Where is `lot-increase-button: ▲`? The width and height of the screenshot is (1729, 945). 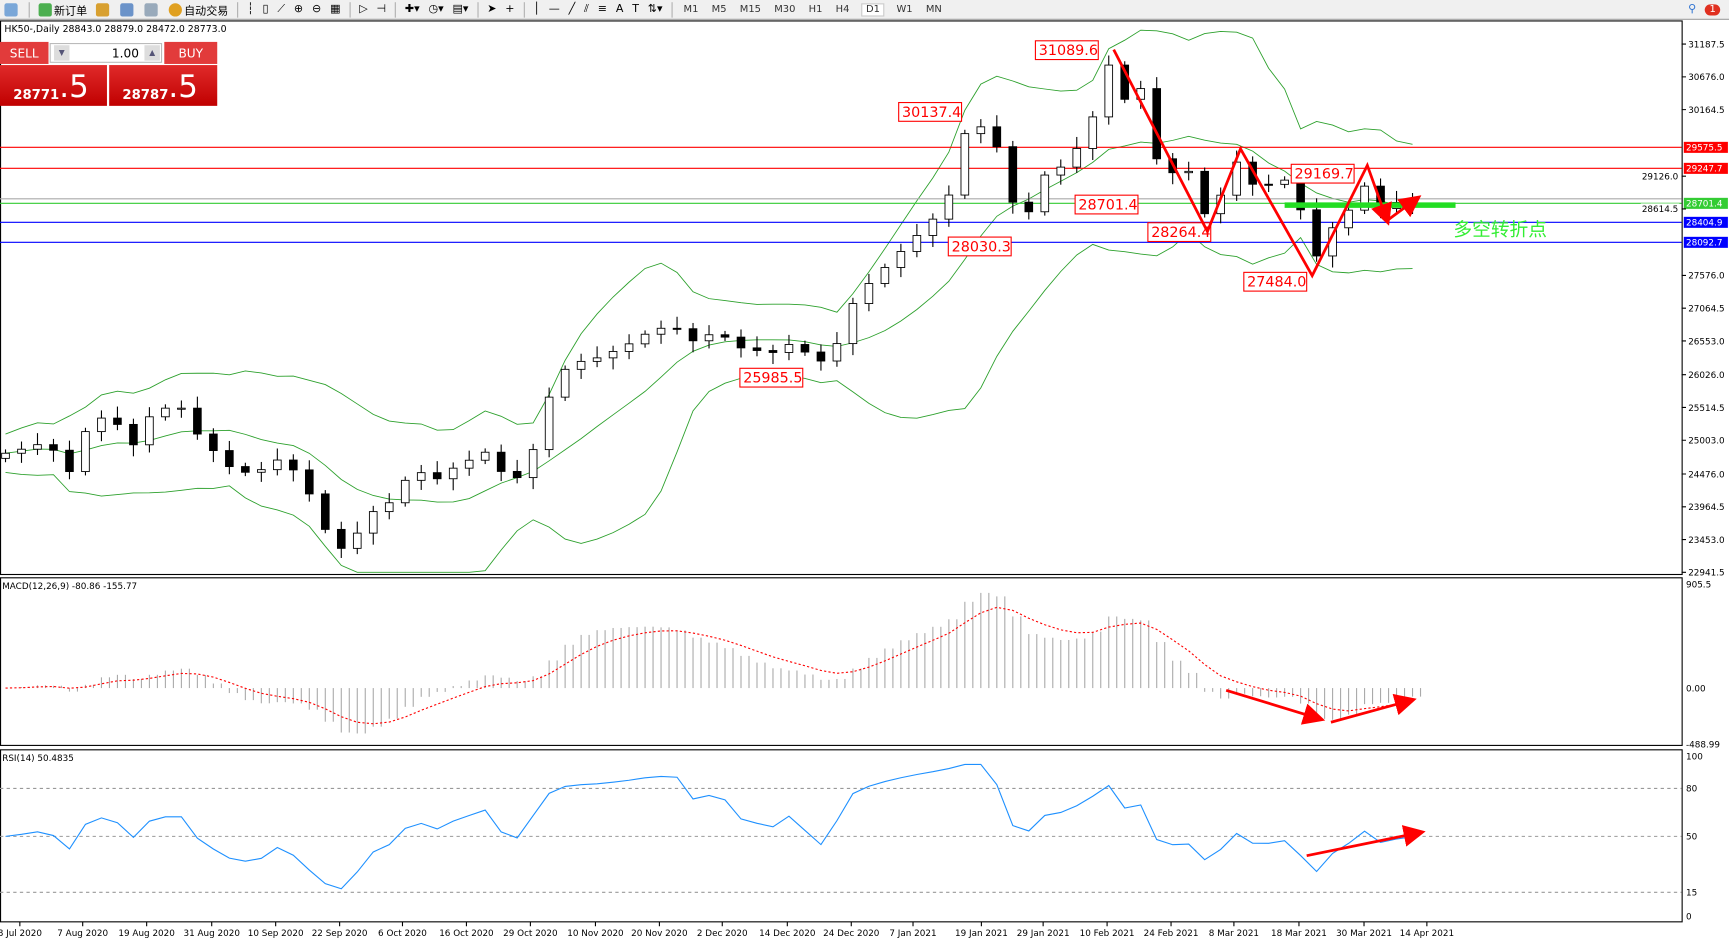
lot-increase-button: ▲ is located at coordinates (152, 53).